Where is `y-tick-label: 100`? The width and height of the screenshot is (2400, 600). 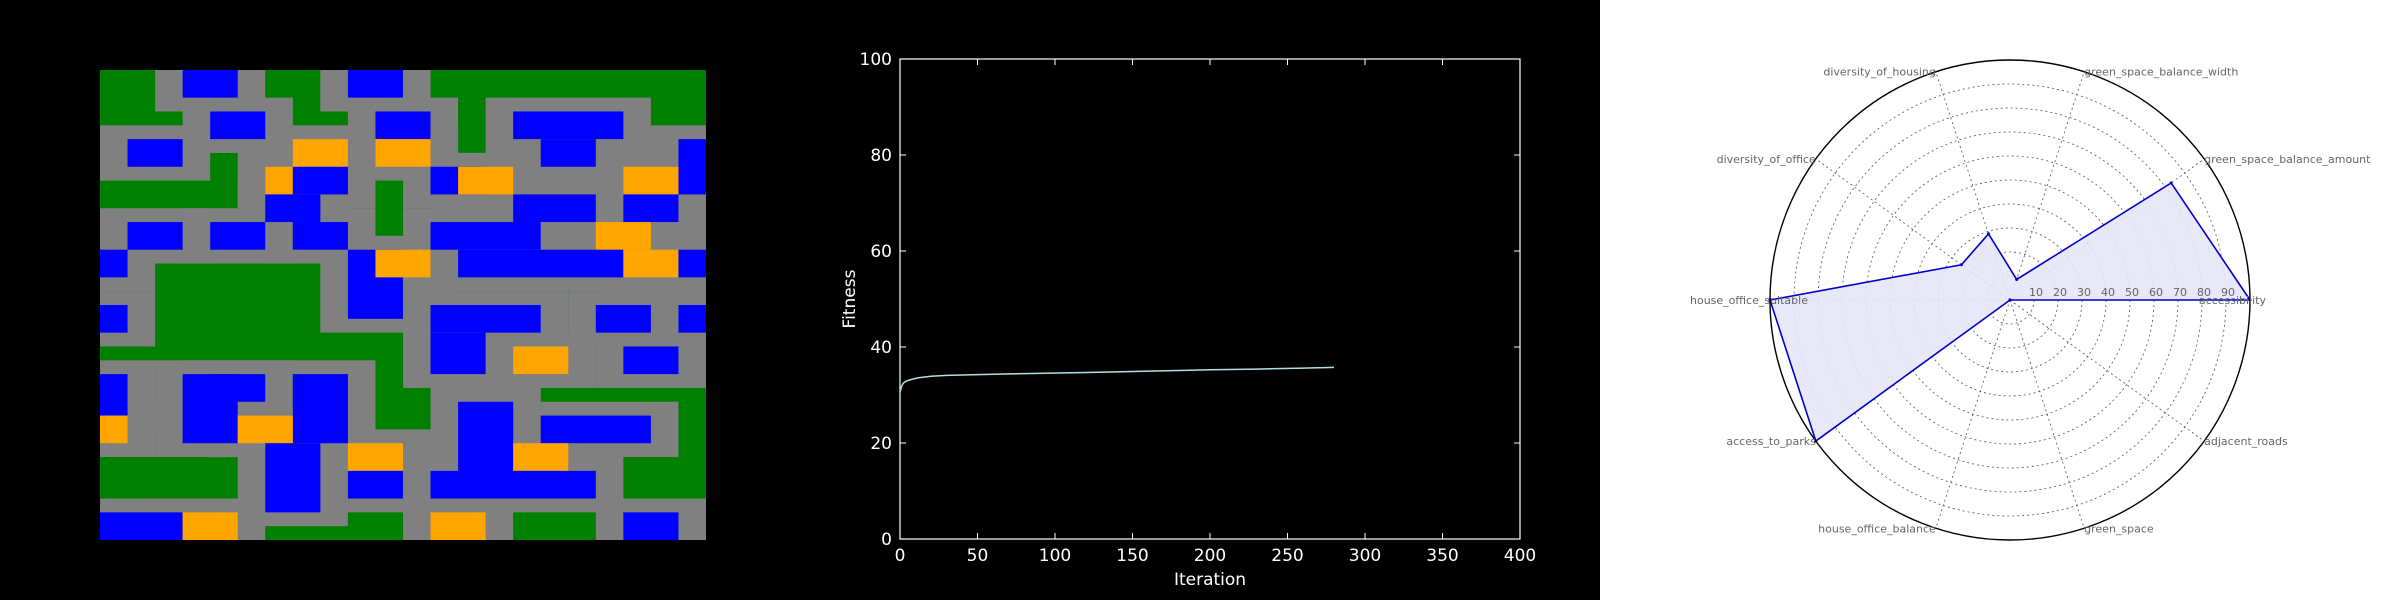
y-tick-label: 100 is located at coordinates (876, 60).